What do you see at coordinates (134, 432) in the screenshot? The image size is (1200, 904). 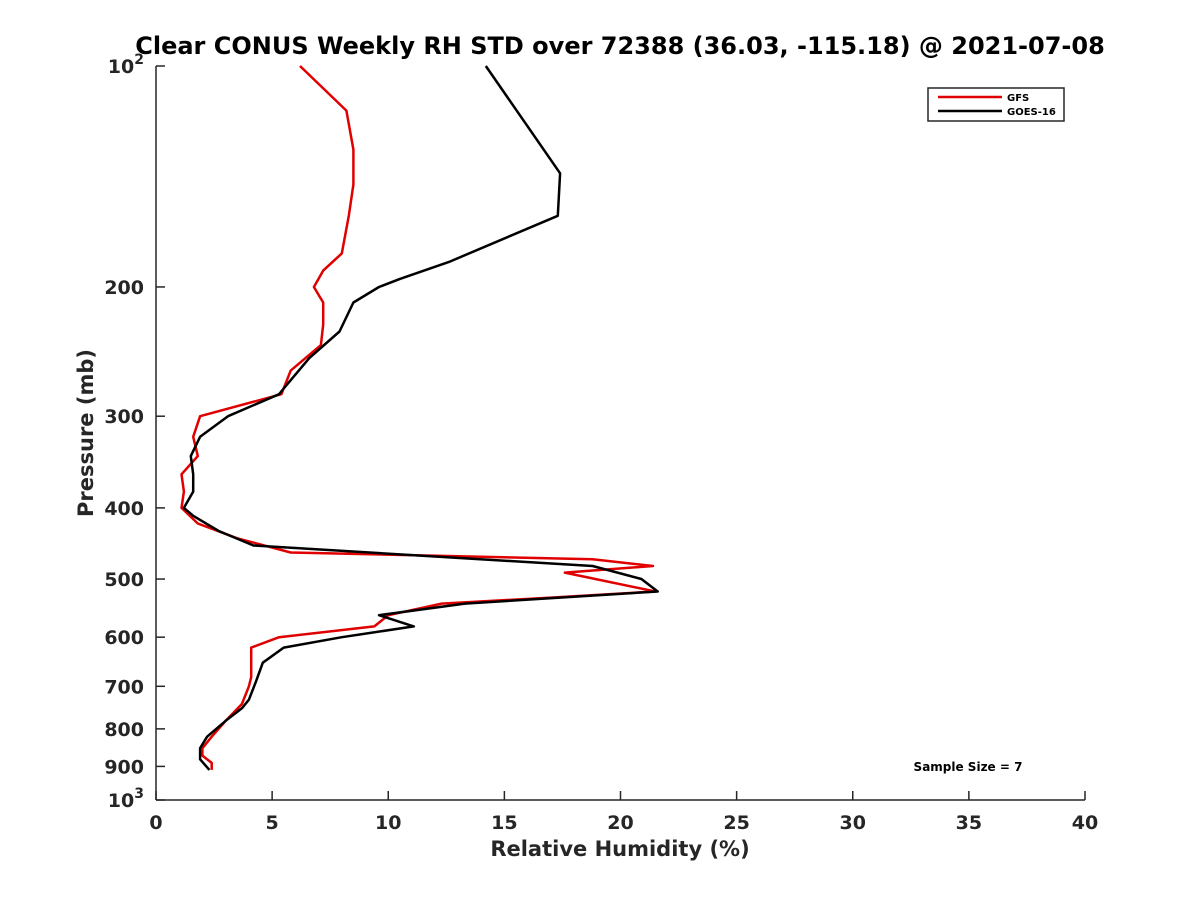 I see `y-axis-ticks: 10² 200 300 400 500 600 700 800 900 10³` at bounding box center [134, 432].